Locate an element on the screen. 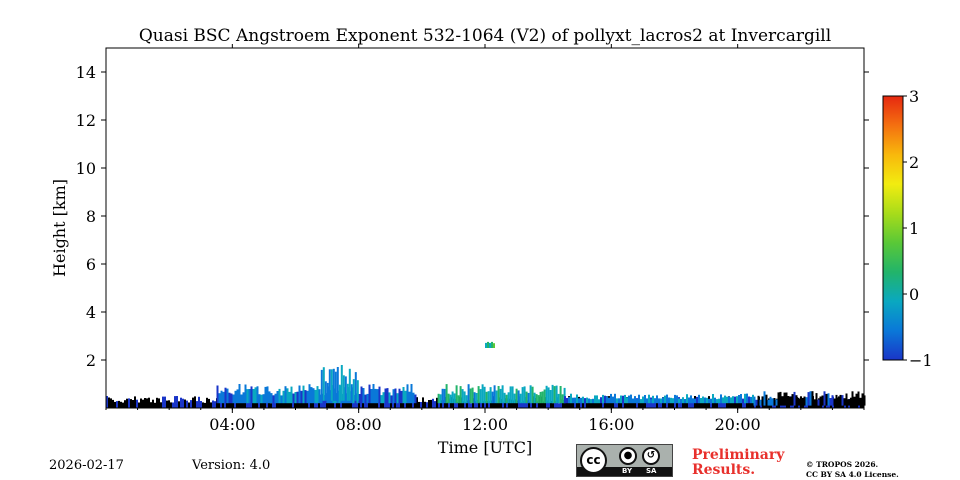 The width and height of the screenshot is (960, 480). y-tick-label: 2 is located at coordinates (91, 360).